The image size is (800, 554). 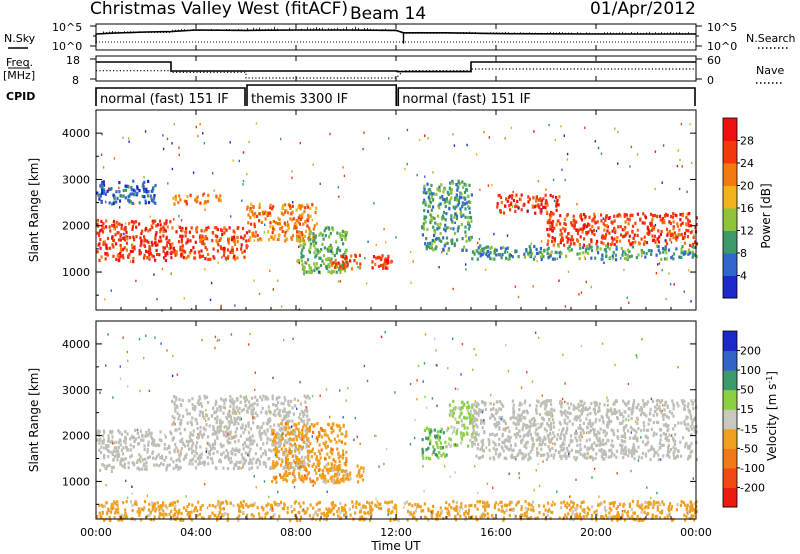 What do you see at coordinates (76, 179) in the screenshot?
I see `y-tick-label: 3000` at bounding box center [76, 179].